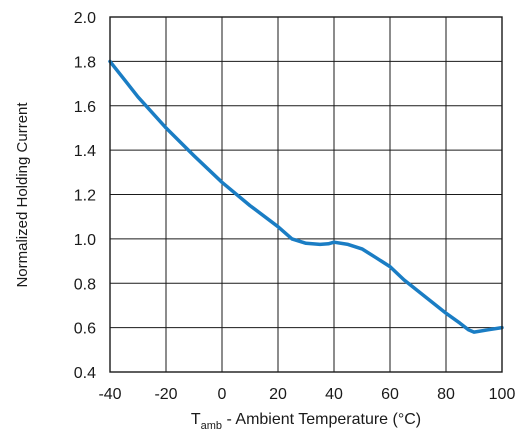  I want to click on x-axis-label-rest: - Ambient Temperature (°C), so click(321, 419).